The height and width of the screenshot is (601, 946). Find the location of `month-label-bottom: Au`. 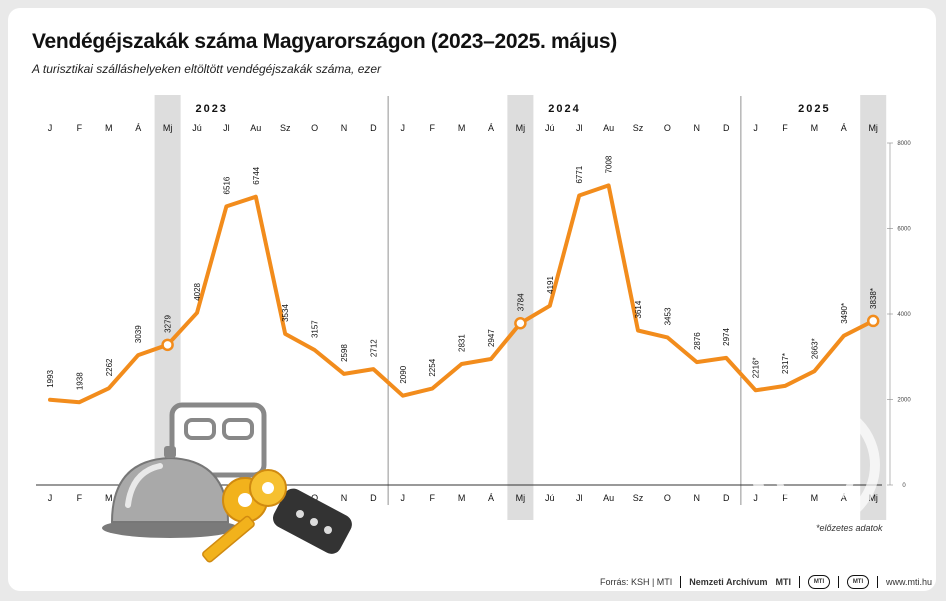

month-label-bottom: Au is located at coordinates (608, 498).